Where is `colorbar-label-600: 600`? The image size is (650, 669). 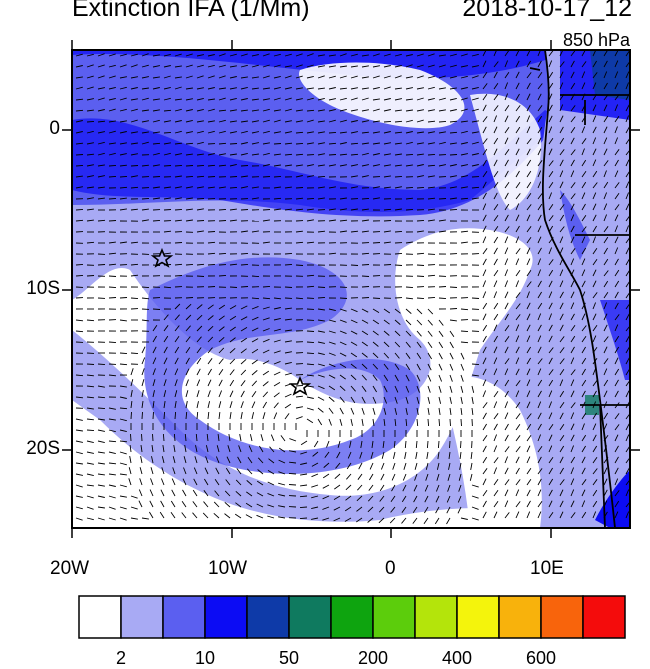 colorbar-label-600: 600 is located at coordinates (541, 658).